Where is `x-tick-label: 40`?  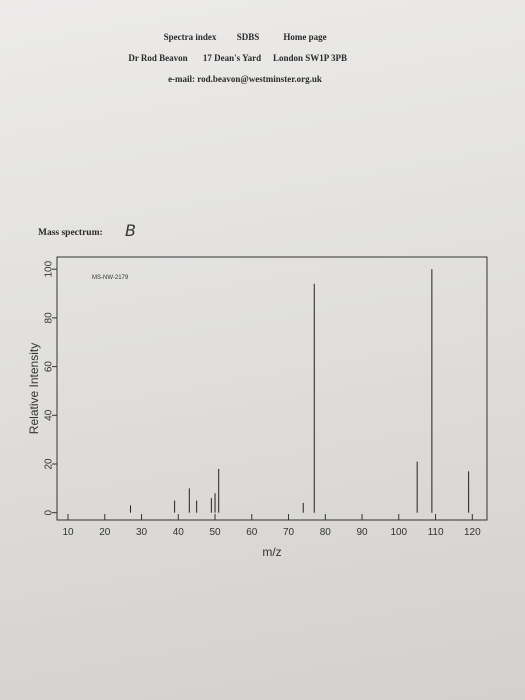
x-tick-label: 40 is located at coordinates (179, 532).